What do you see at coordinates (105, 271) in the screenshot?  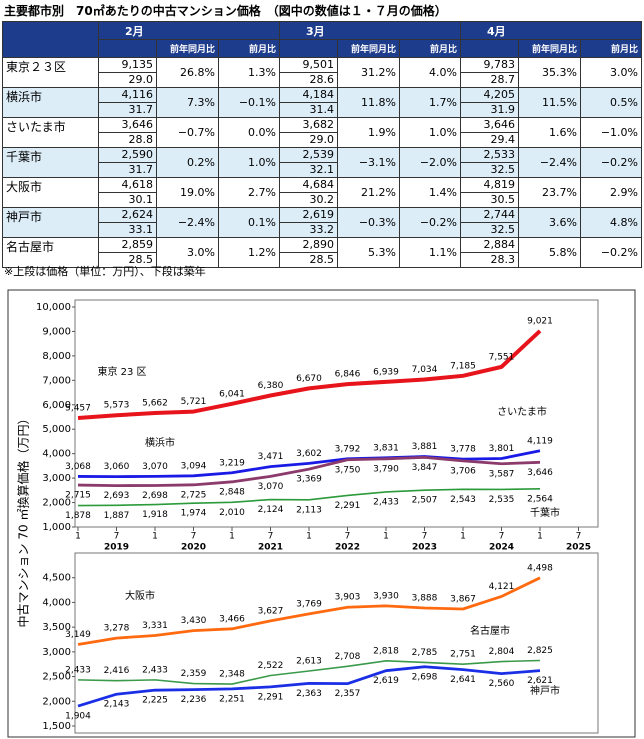 I see `note: ※上段は価格（単位：万円）、下段は築年` at bounding box center [105, 271].